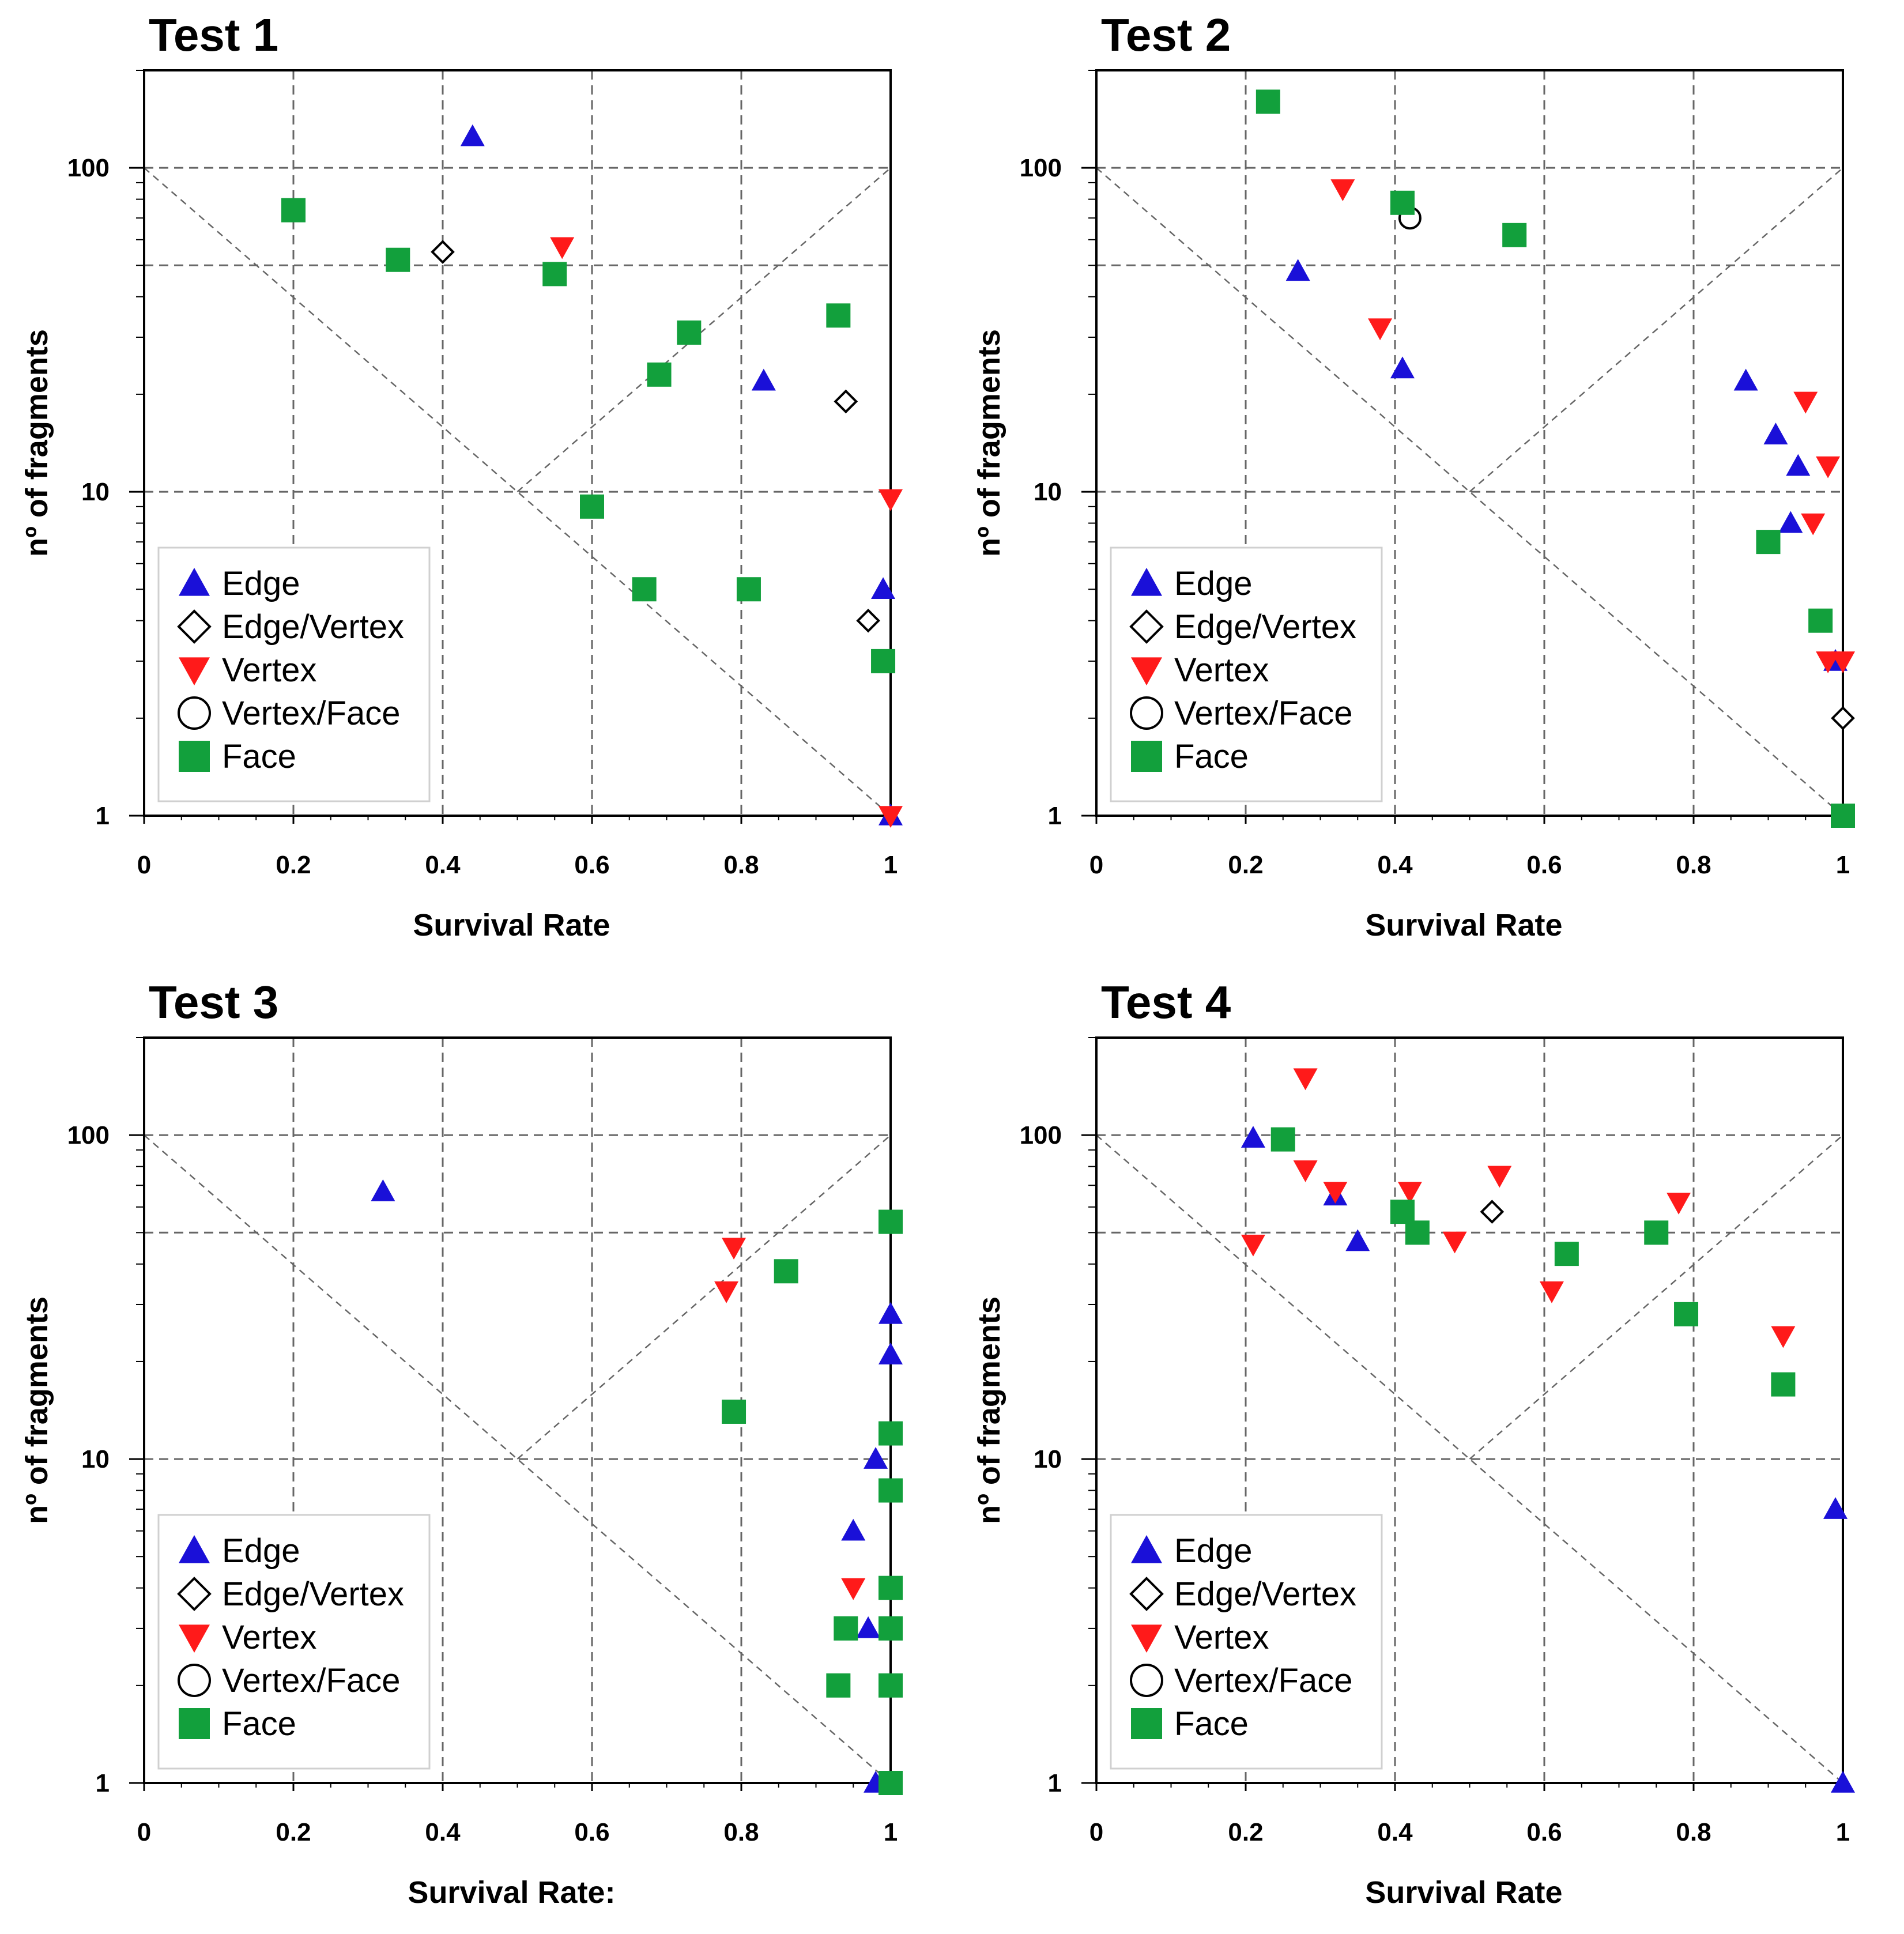 This screenshot has width=1904, height=1934. What do you see at coordinates (1146, 1639) in the screenshot?
I see `legend-marker-vertex` at bounding box center [1146, 1639].